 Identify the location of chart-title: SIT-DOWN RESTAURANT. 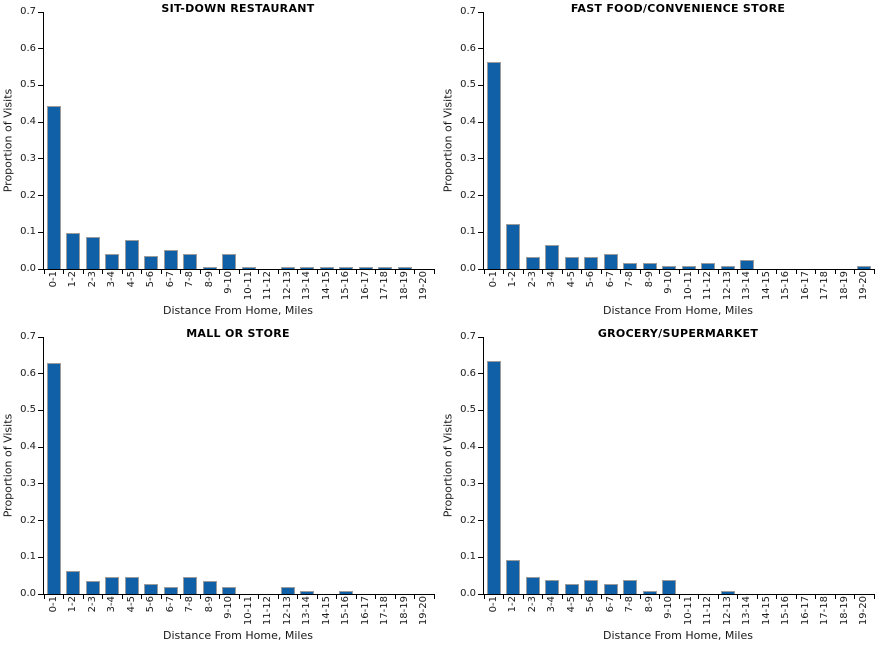
(238, 8).